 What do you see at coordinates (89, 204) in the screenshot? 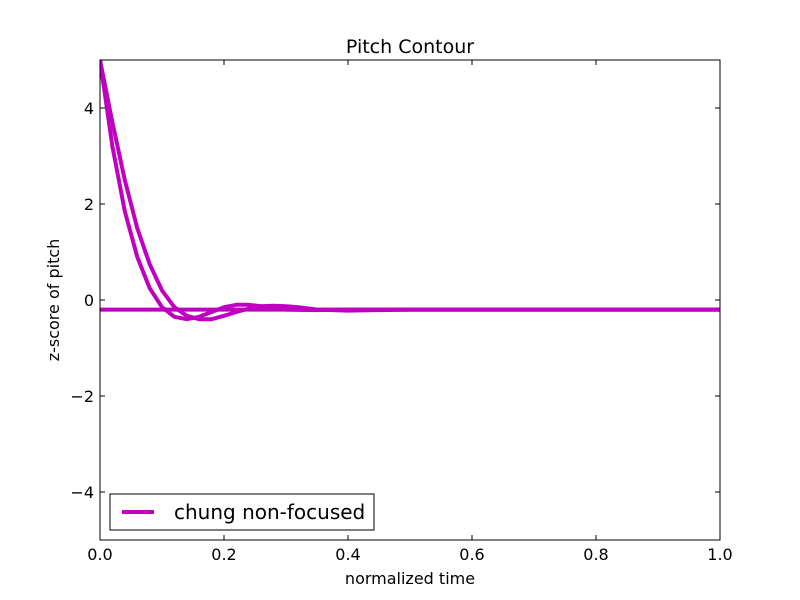
I see `y-tick-label: 2` at bounding box center [89, 204].